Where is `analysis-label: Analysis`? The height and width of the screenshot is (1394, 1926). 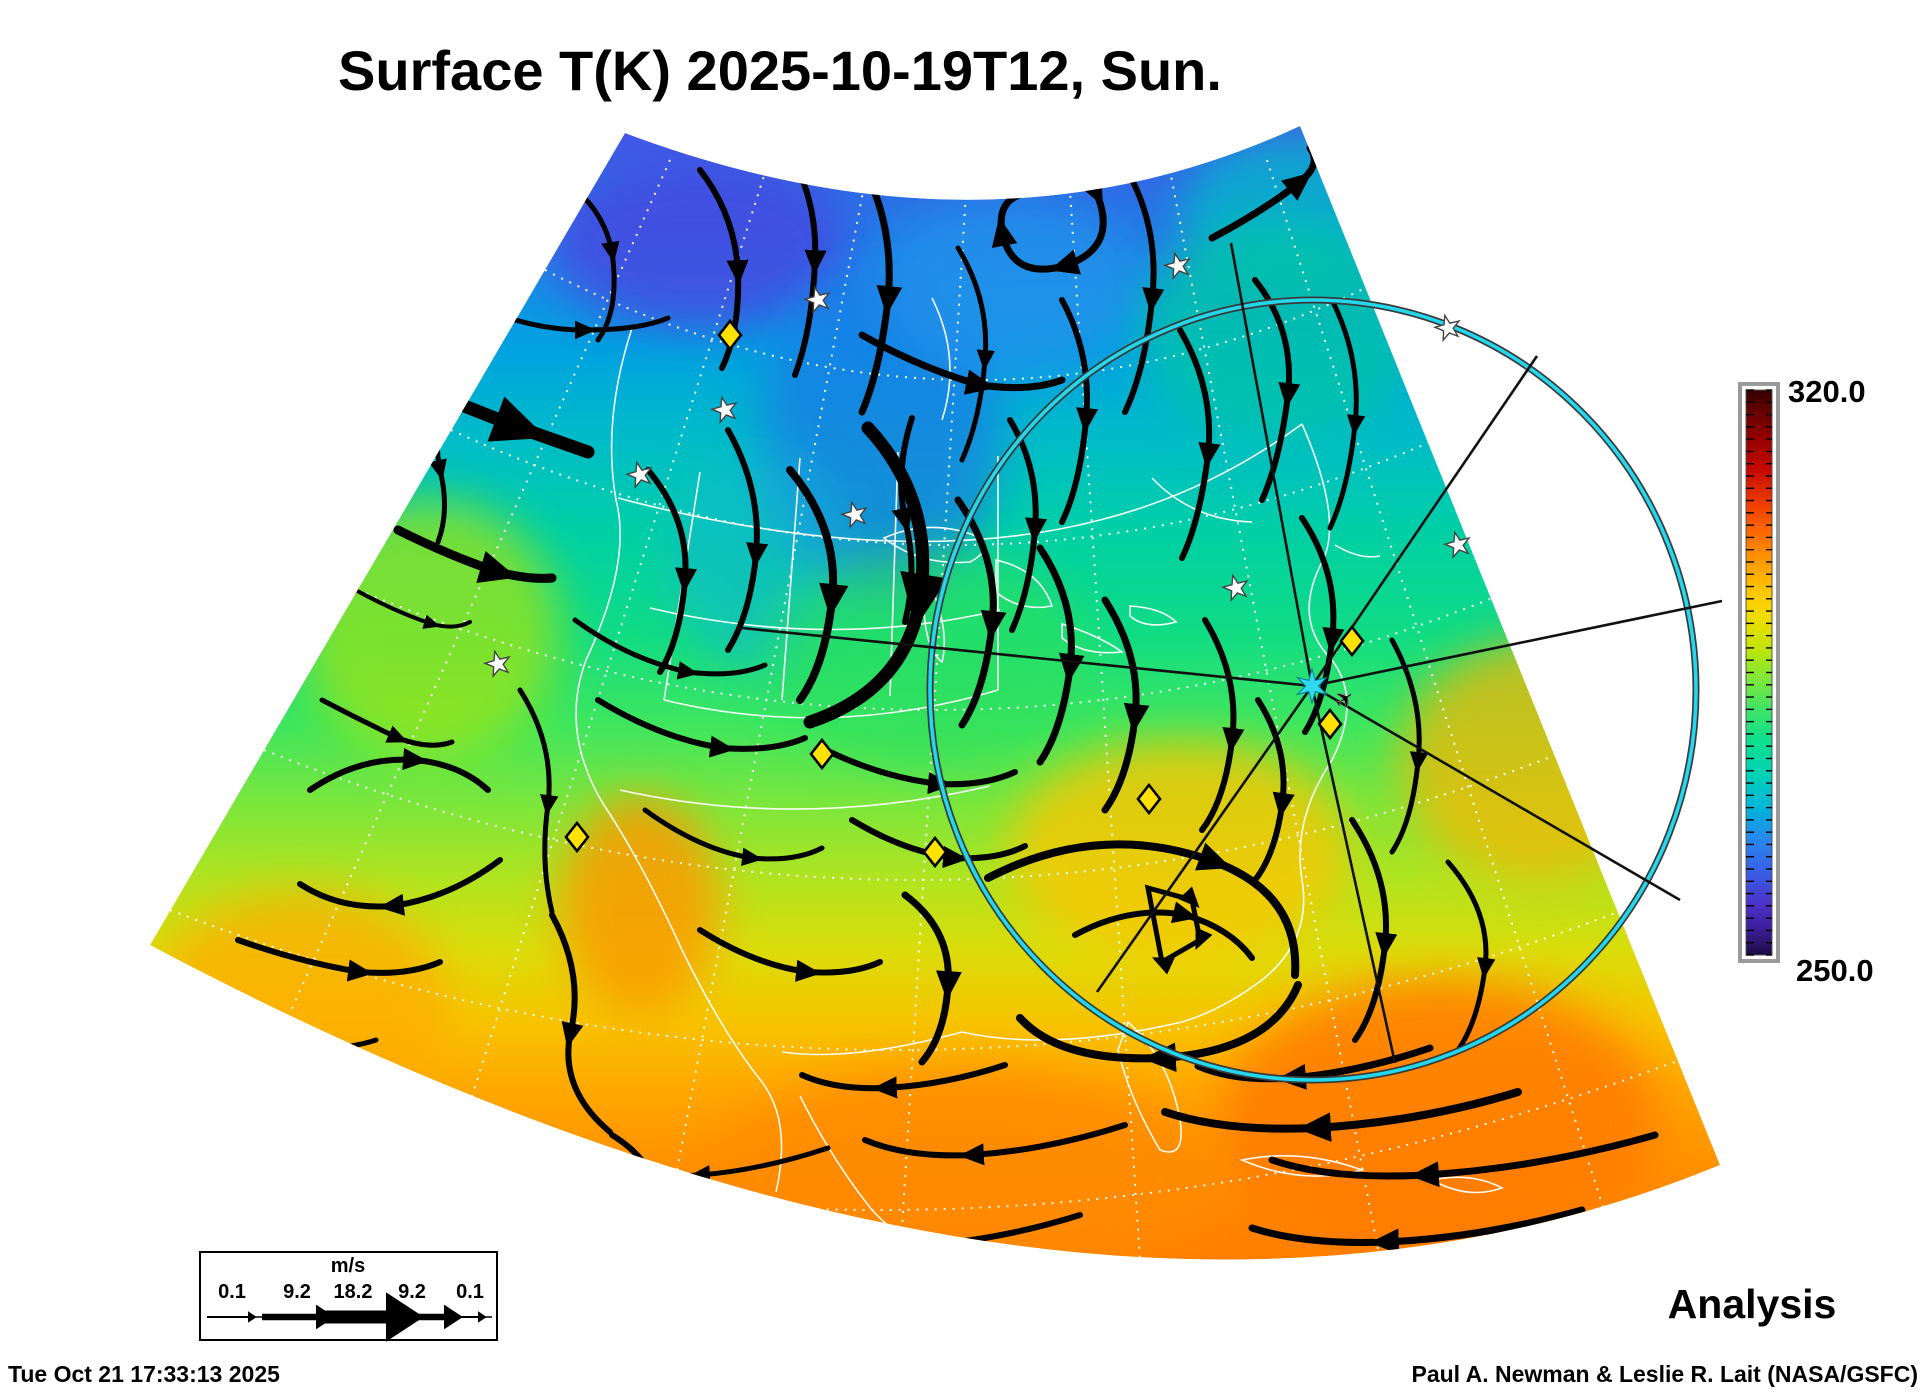
analysis-label: Analysis is located at coordinates (1752, 1304).